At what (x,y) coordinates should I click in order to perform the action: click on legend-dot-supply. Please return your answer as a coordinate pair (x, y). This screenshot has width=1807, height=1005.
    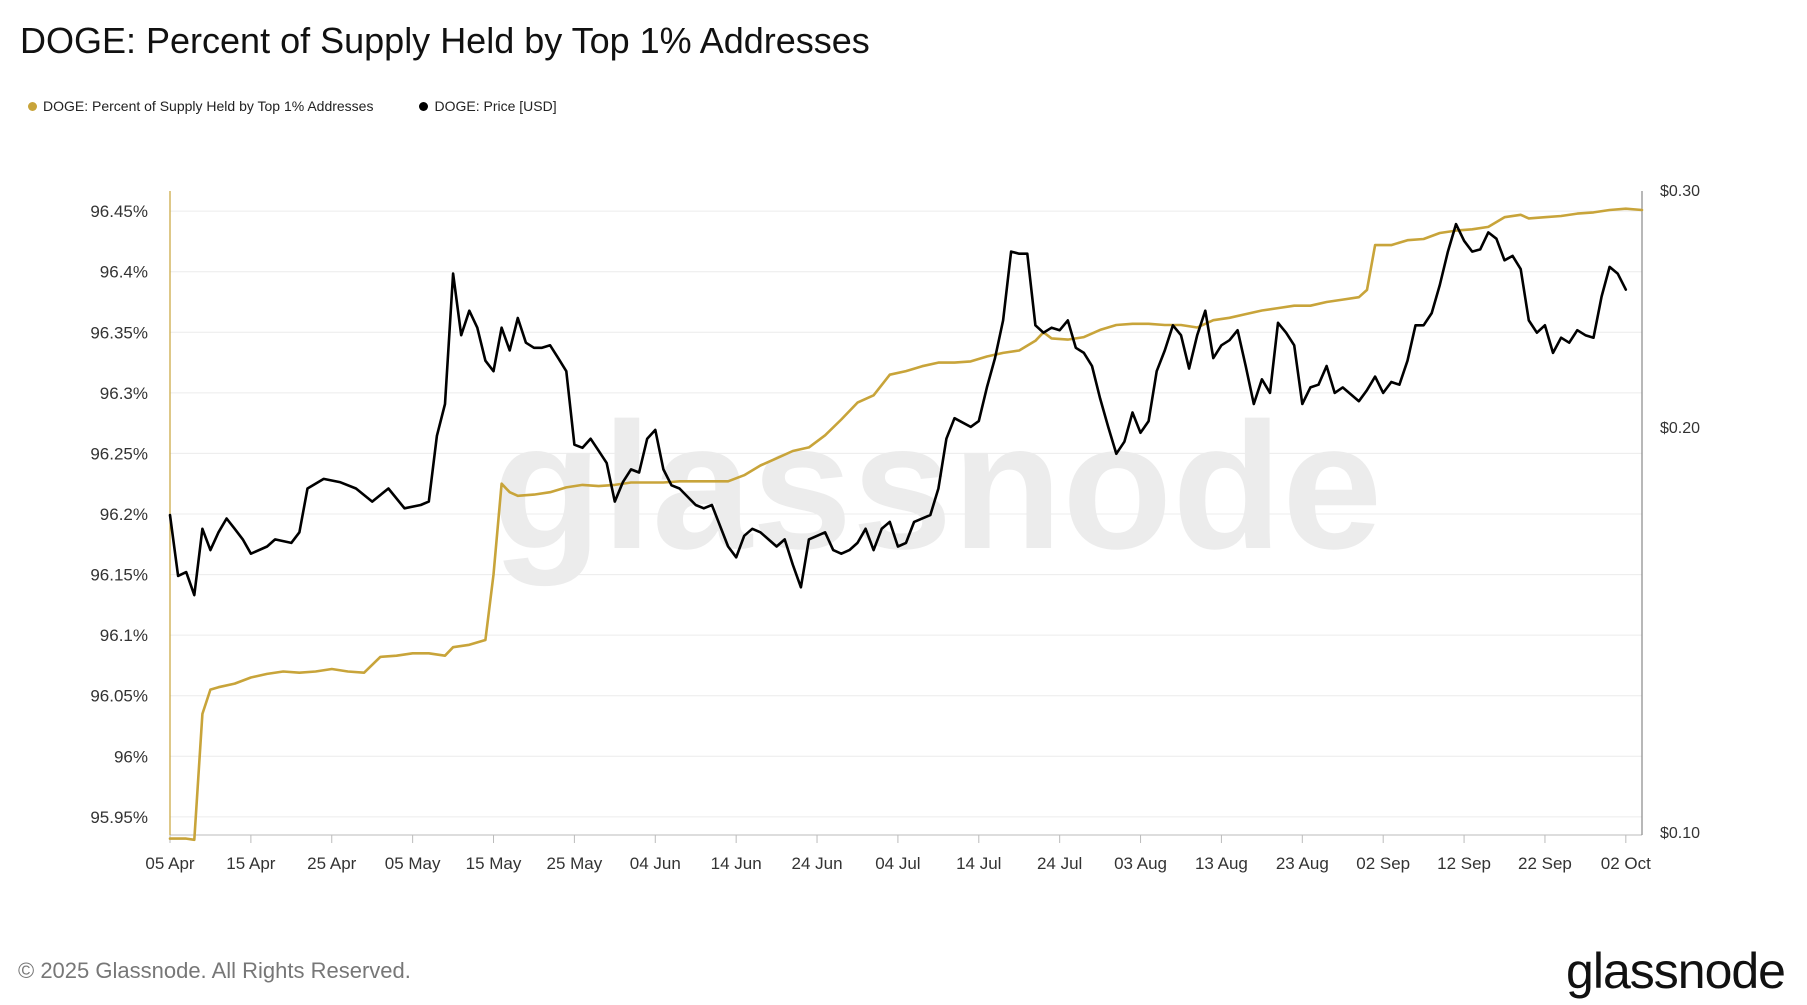
    Looking at the image, I should click on (32, 106).